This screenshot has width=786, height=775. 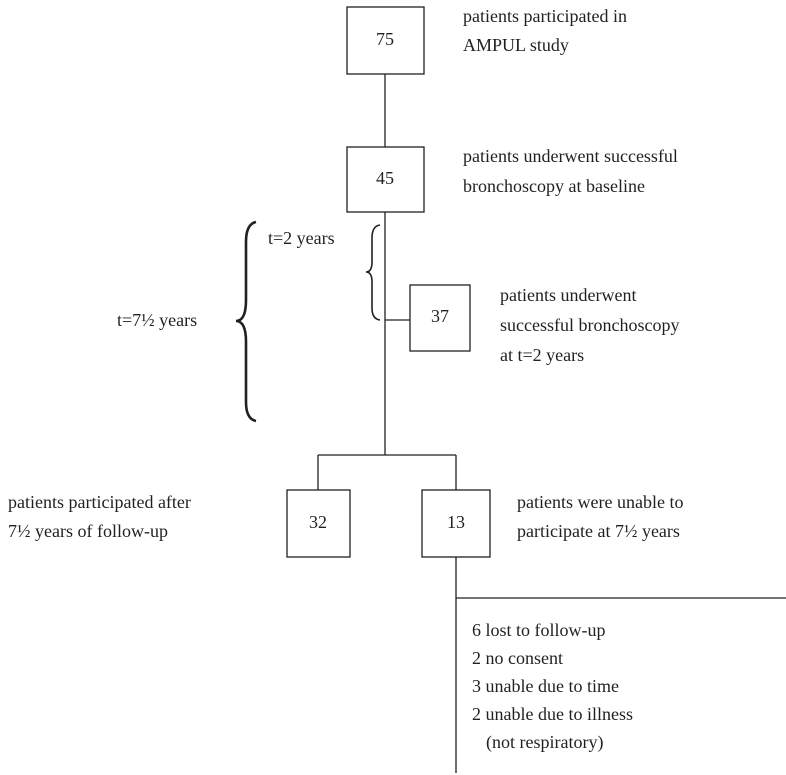 What do you see at coordinates (517, 658) in the screenshot?
I see `reason: 2 no consent` at bounding box center [517, 658].